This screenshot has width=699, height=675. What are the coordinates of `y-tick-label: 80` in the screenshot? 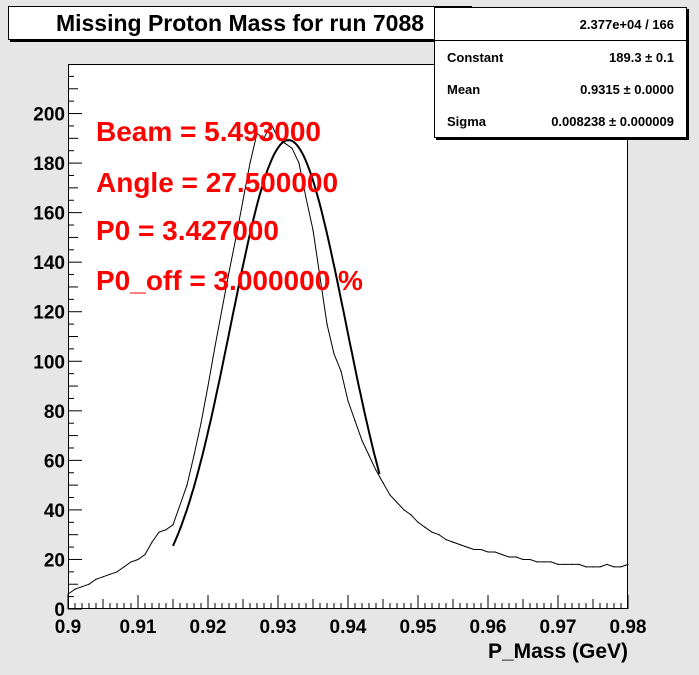 It's located at (54, 412).